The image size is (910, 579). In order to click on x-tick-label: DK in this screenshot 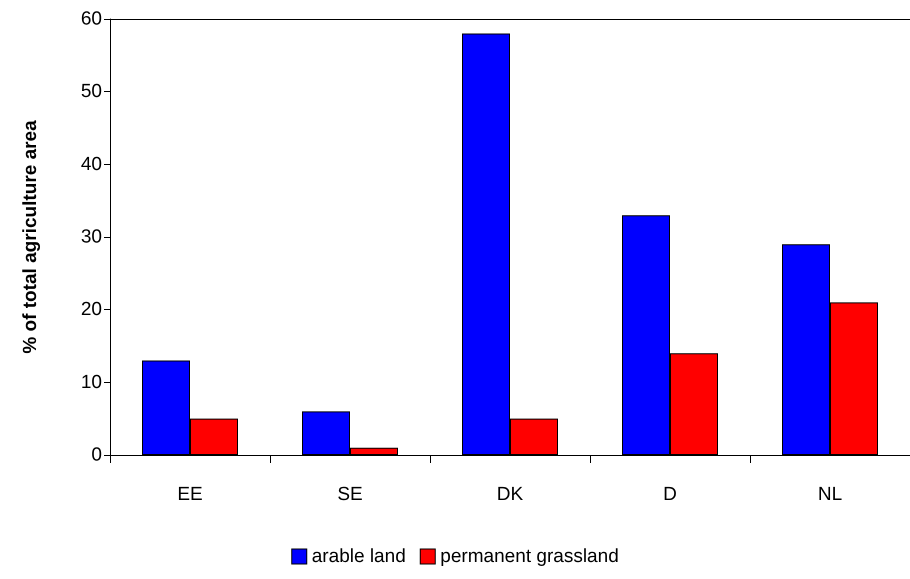, I will do `click(510, 494)`.